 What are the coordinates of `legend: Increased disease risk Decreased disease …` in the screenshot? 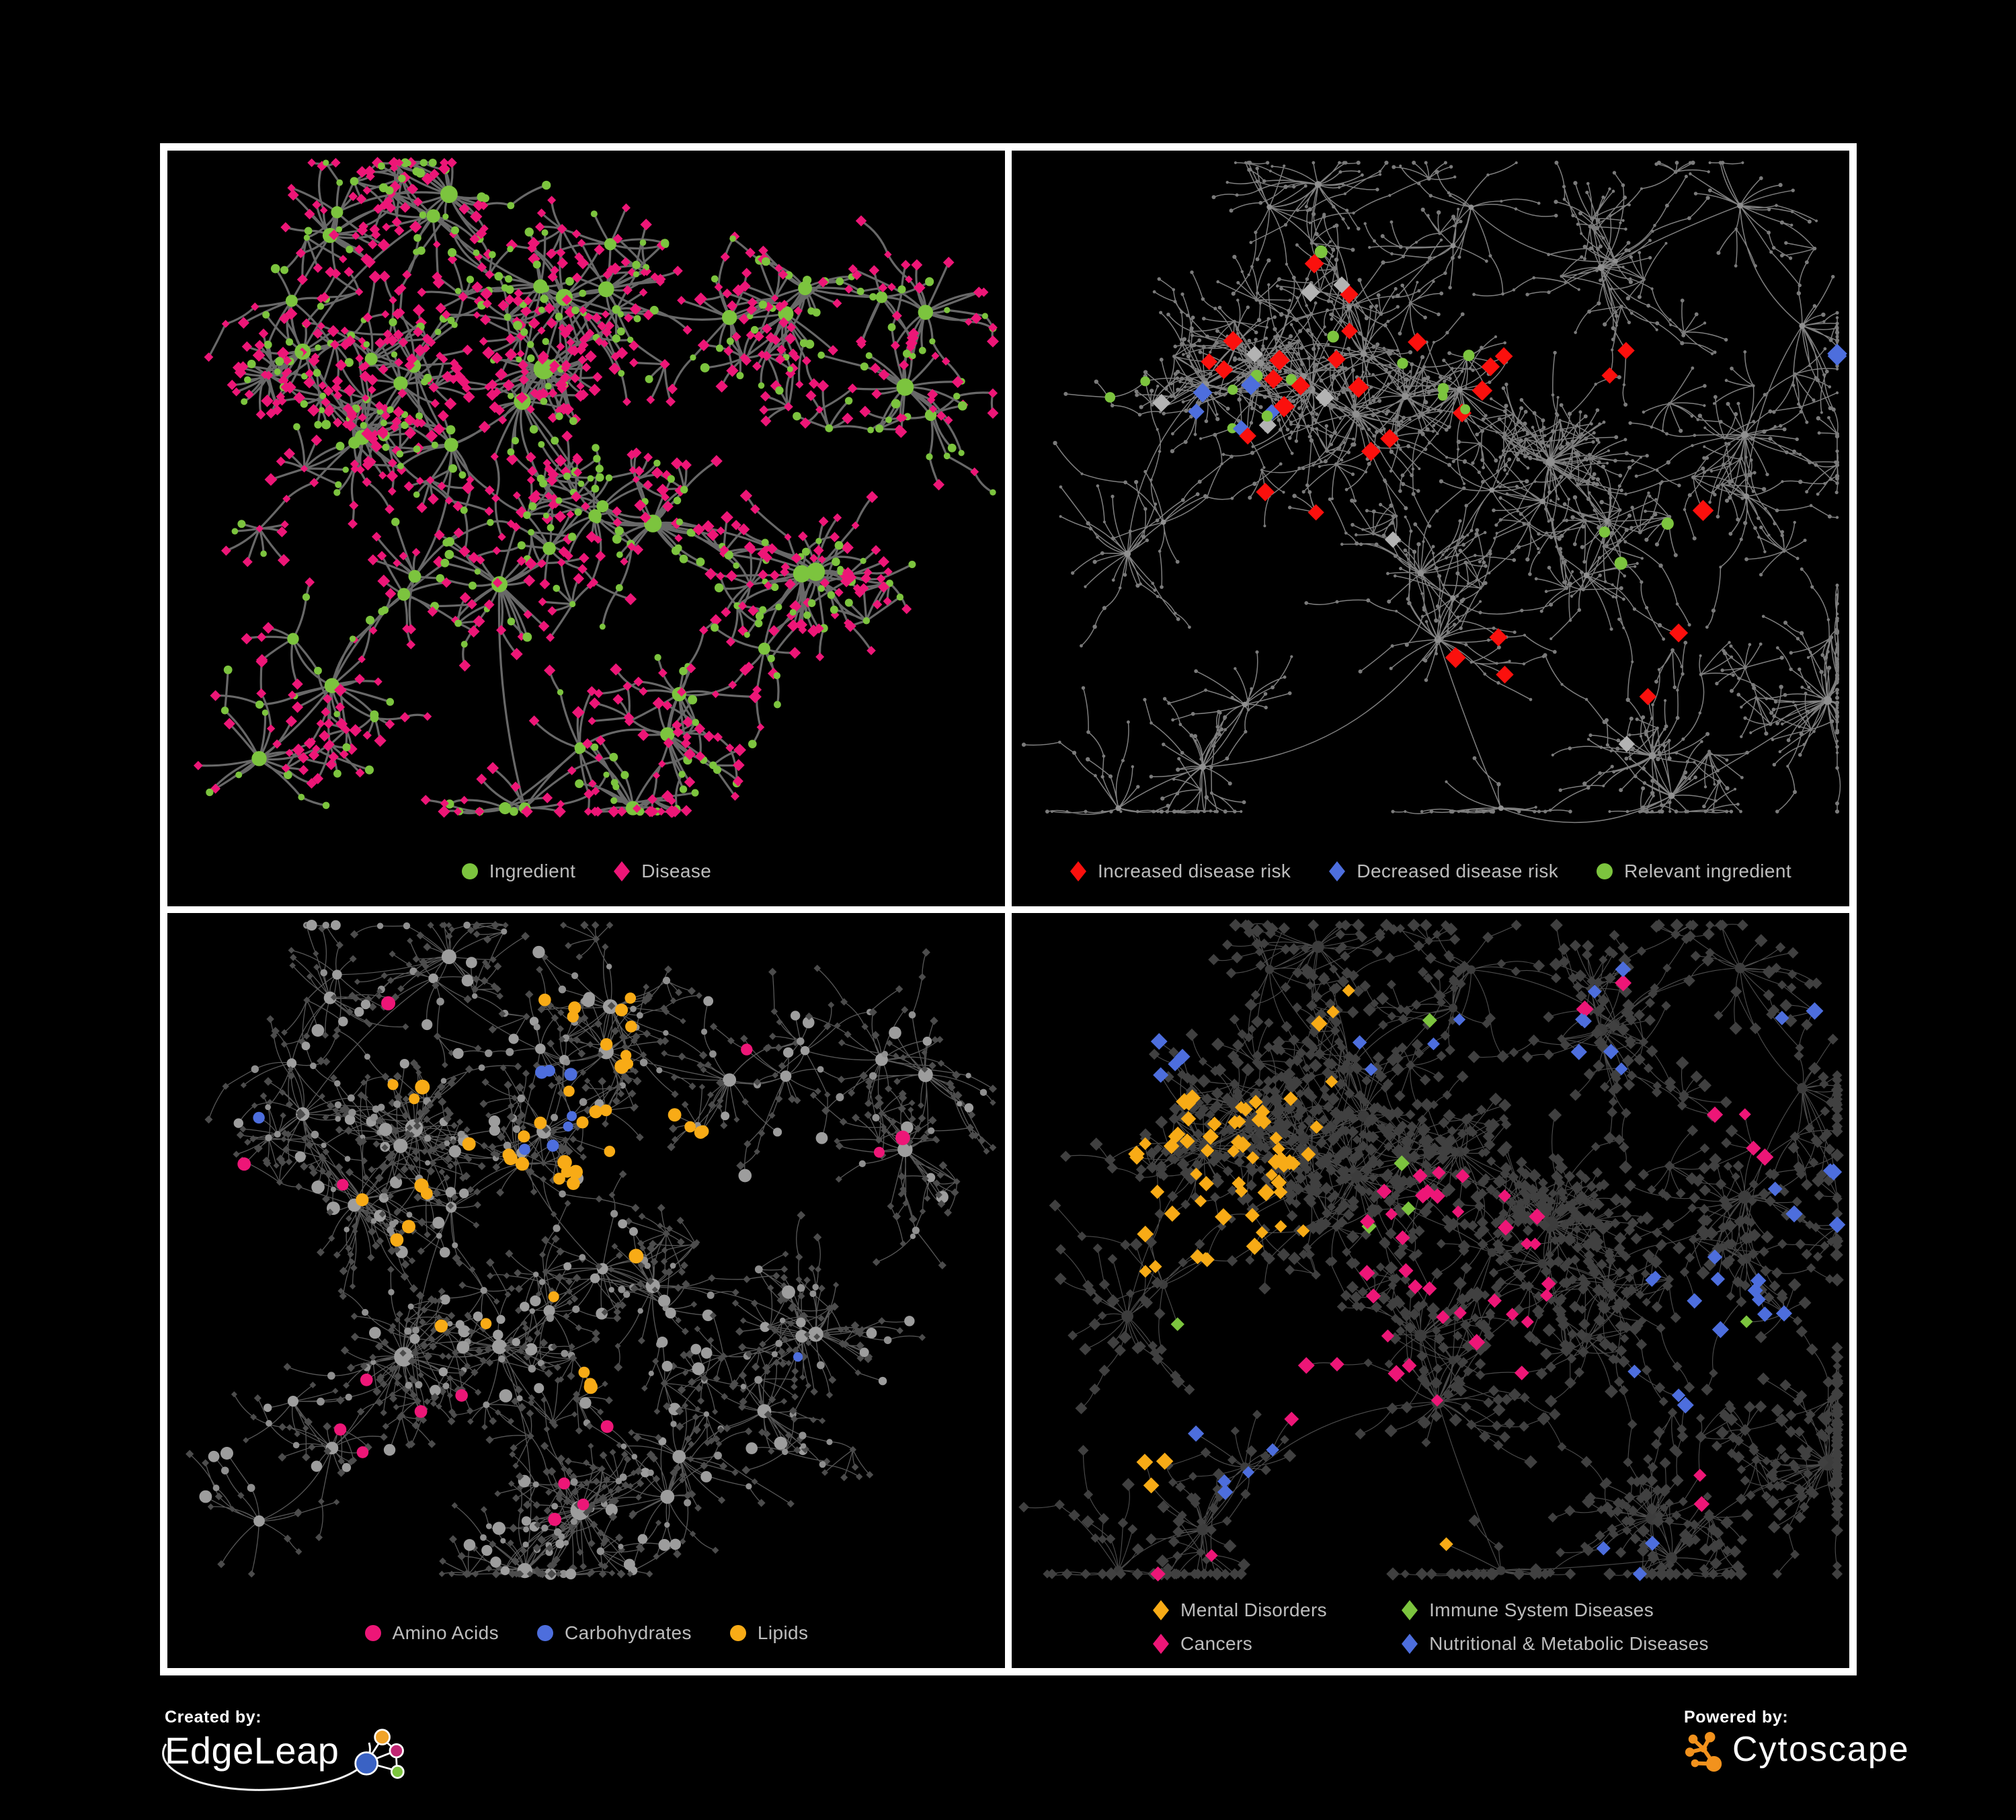 It's located at (1430, 871).